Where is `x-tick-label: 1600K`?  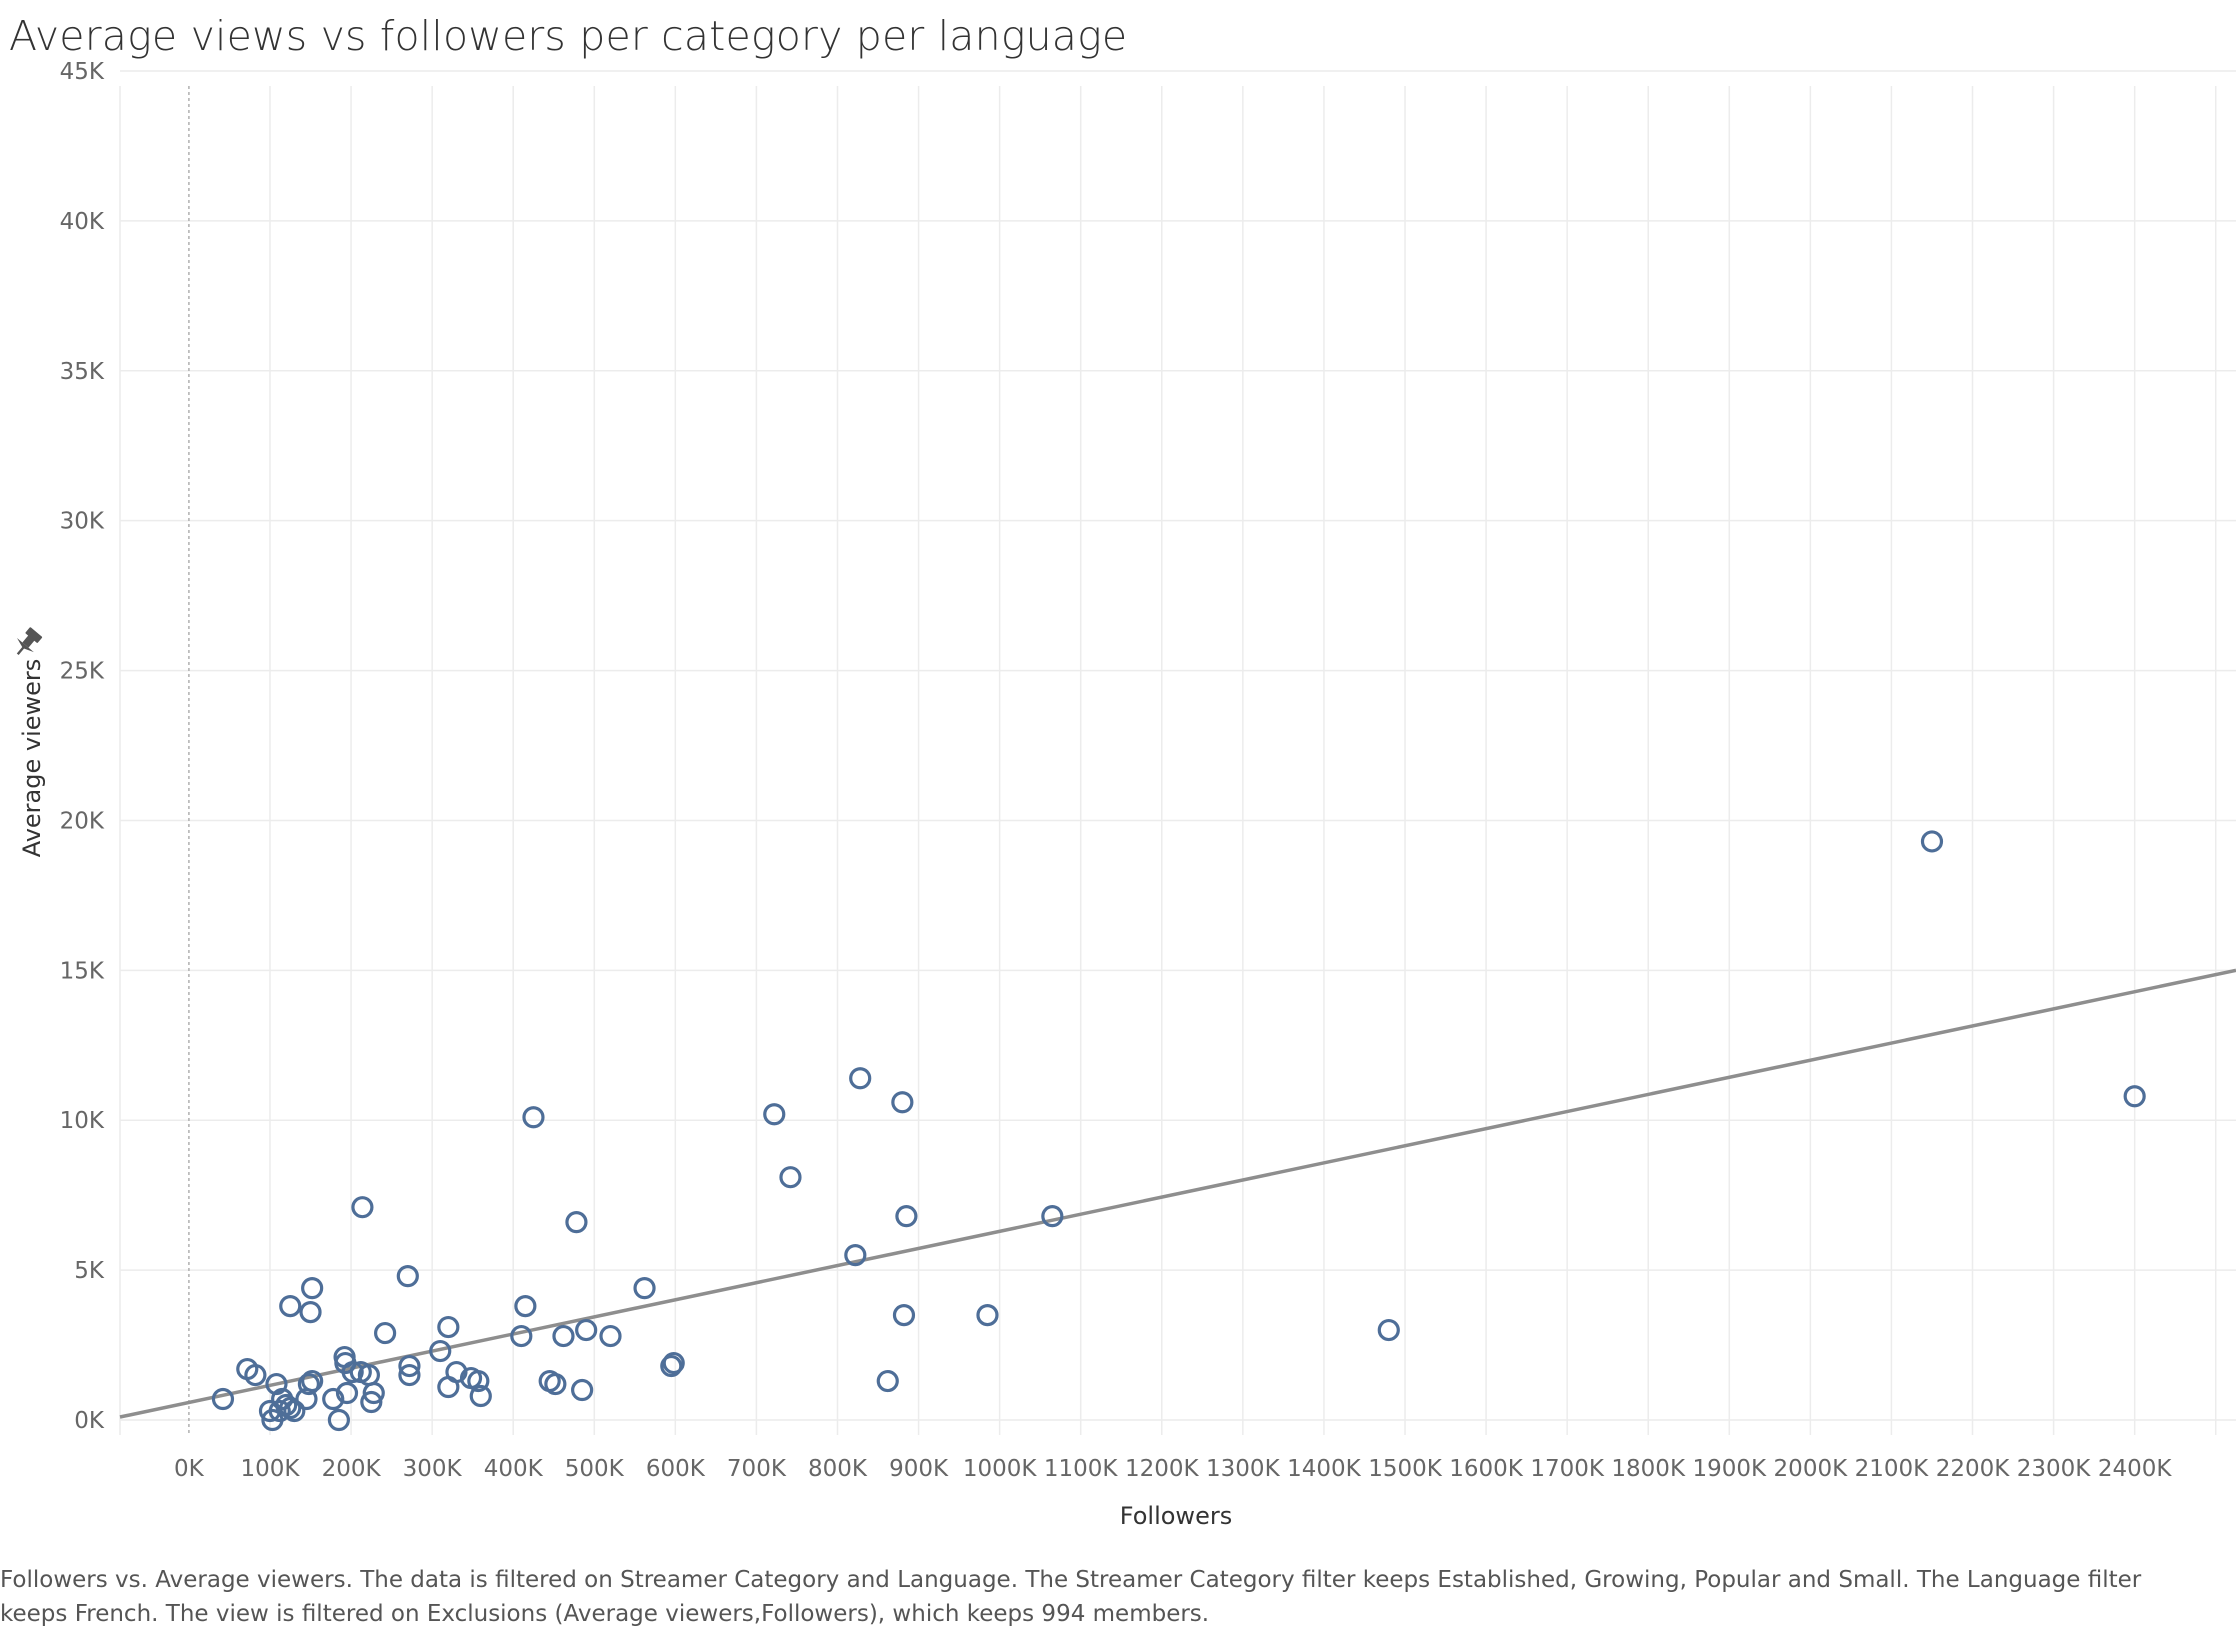 x-tick-label: 1600K is located at coordinates (1486, 1469).